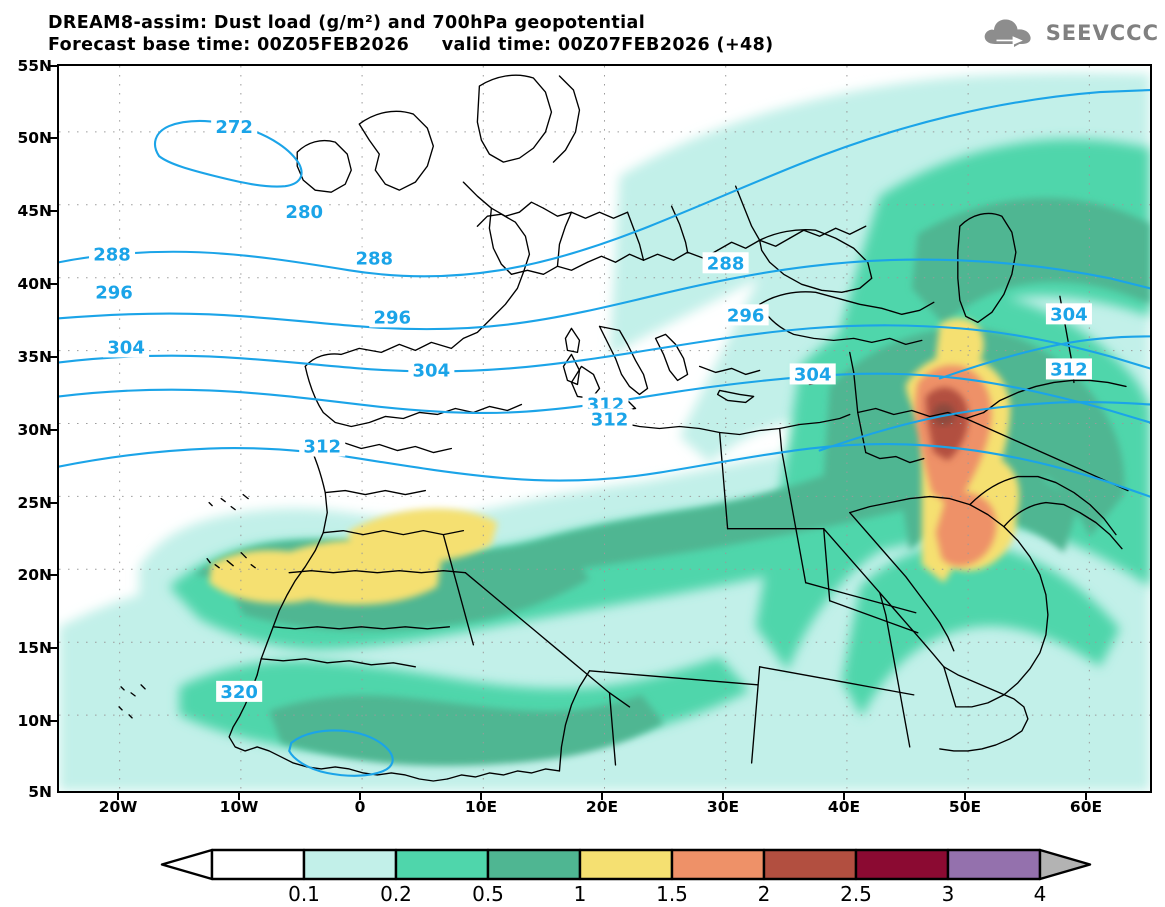 This screenshot has height=907, width=1165. I want to click on lon-label: 30E, so click(723, 807).